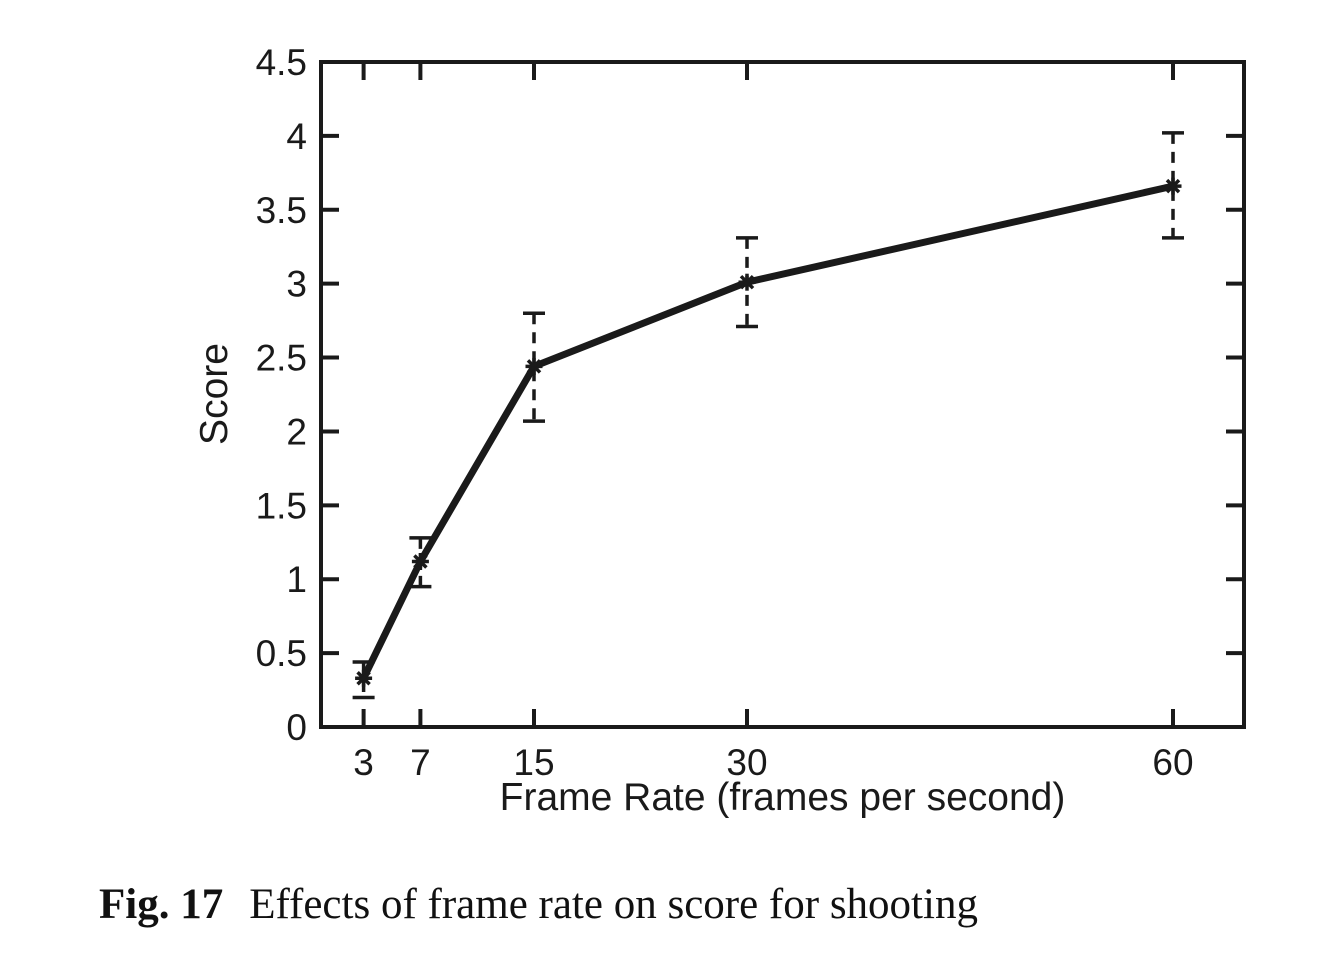 This screenshot has height=972, width=1322. I want to click on x-tick-label: 7, so click(420, 762).